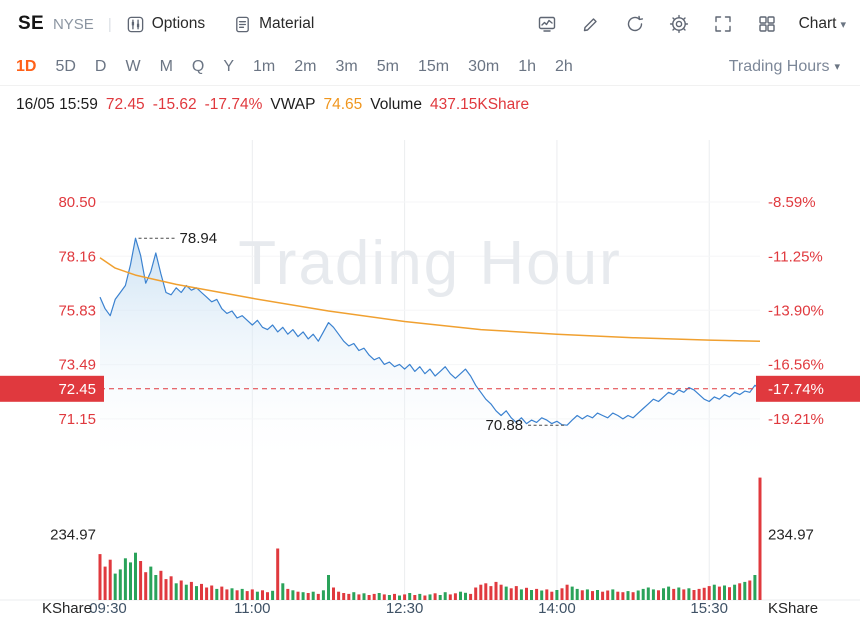  I want to click on trading-hours-menu: Trading Hours ▾, so click(786, 67).